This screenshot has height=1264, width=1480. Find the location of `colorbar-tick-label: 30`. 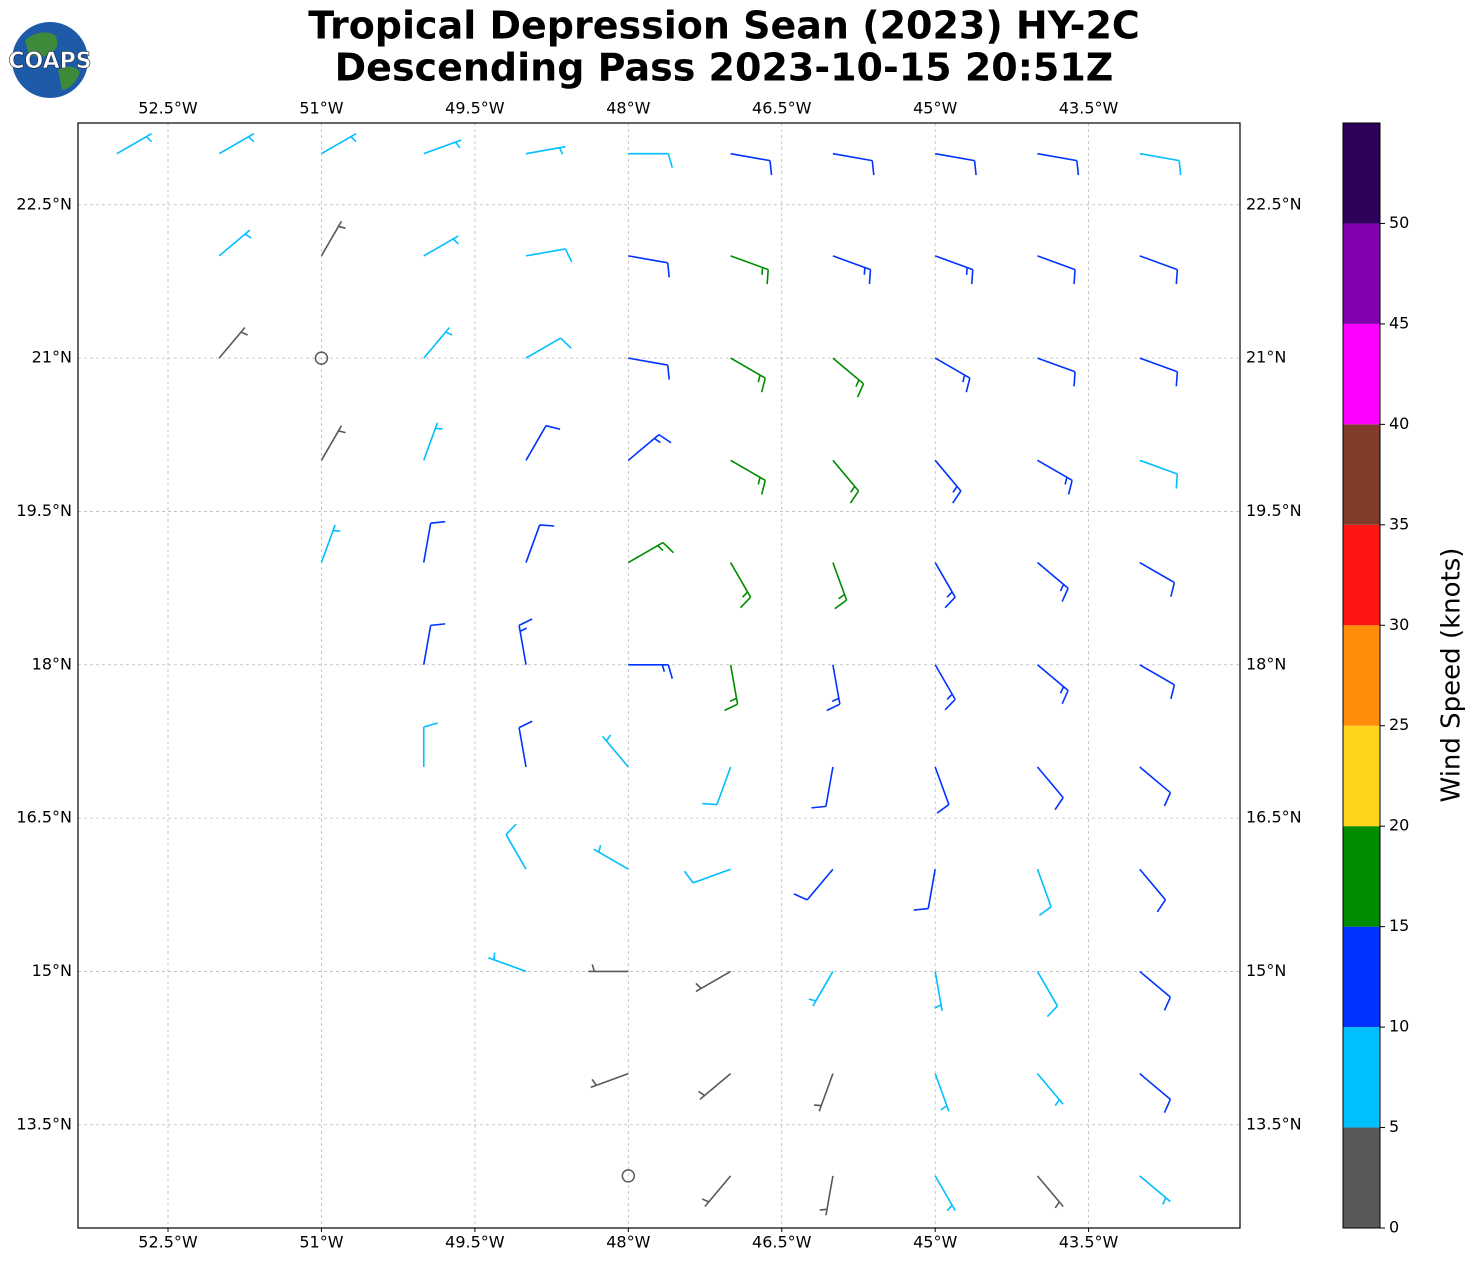

colorbar-tick-label: 30 is located at coordinates (1399, 624).